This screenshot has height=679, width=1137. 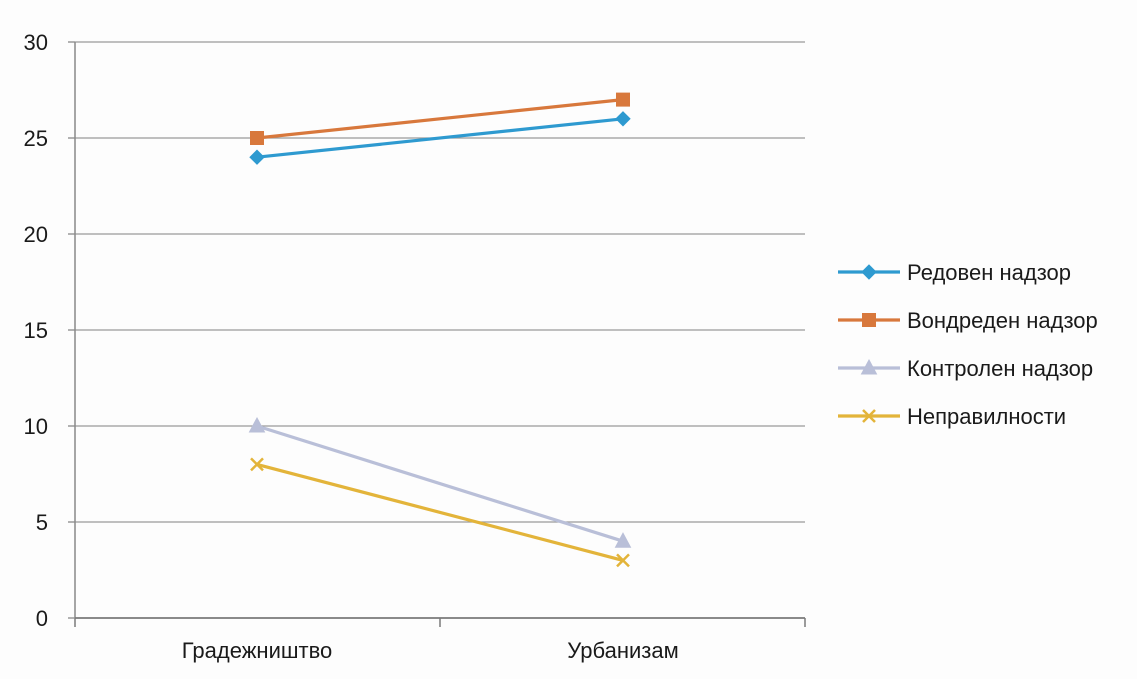 I want to click on legend-item-1: Редовен надзор, so click(x=954, y=272).